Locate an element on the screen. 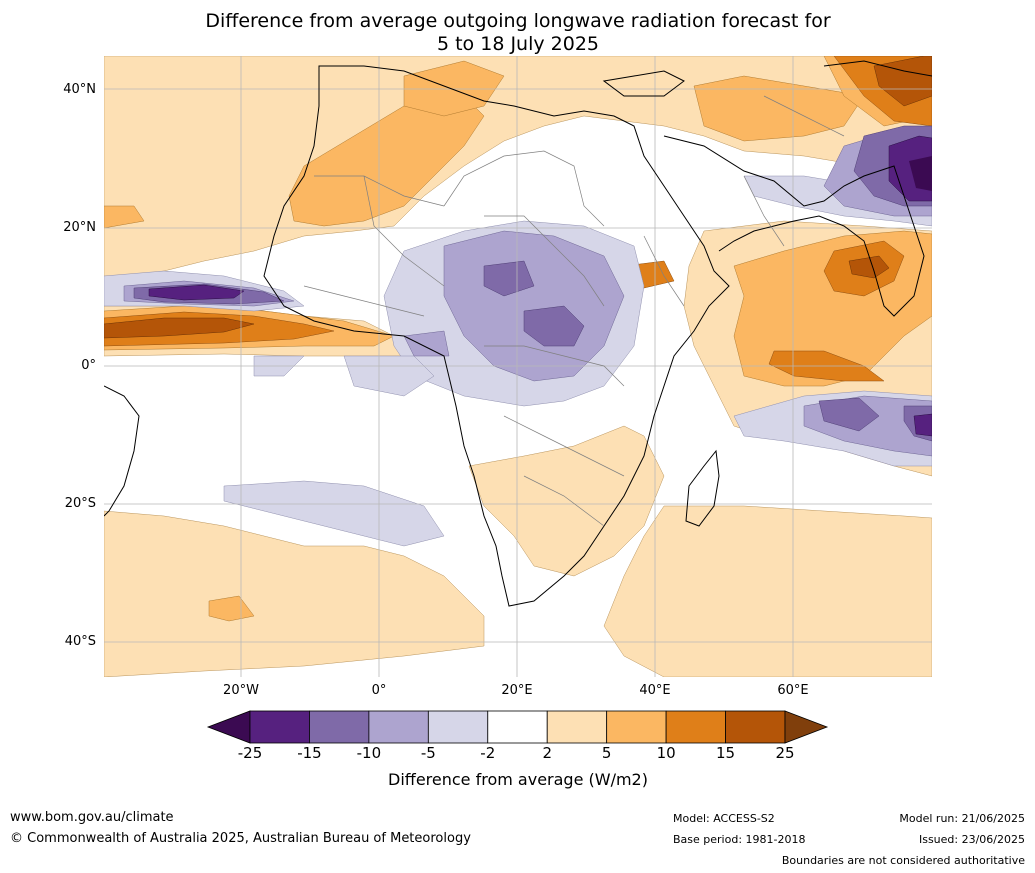 Image resolution: width=1035 pixels, height=873 pixels. colorbar-tick-label: -15 is located at coordinates (309, 753).